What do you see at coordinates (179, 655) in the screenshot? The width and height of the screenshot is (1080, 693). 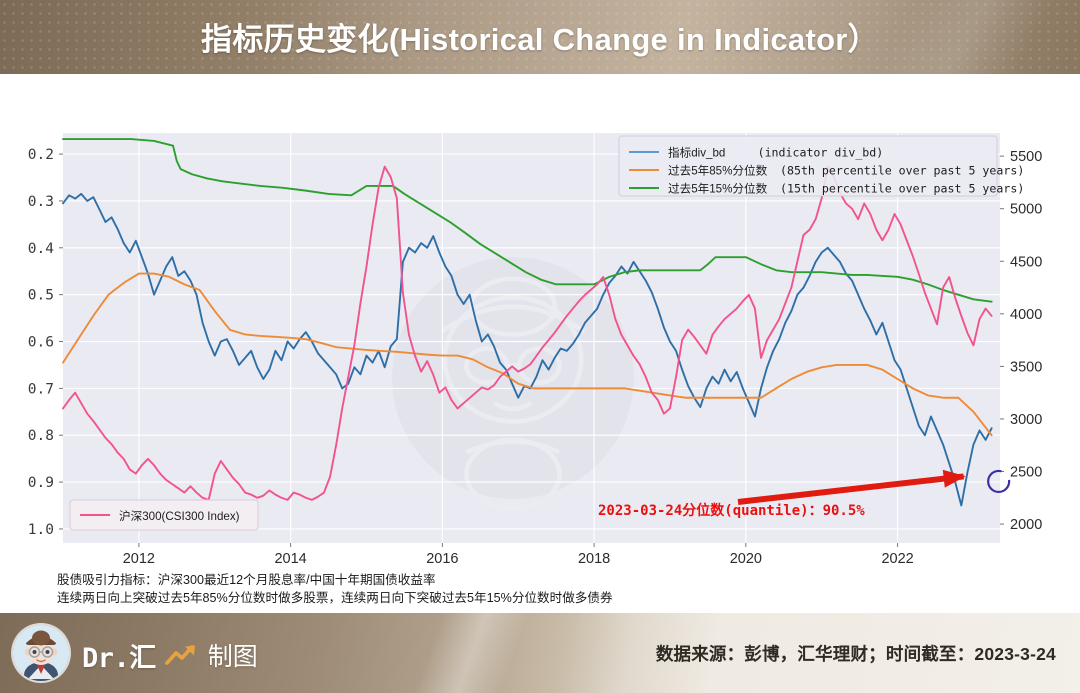 I see `trending-up-icon` at bounding box center [179, 655].